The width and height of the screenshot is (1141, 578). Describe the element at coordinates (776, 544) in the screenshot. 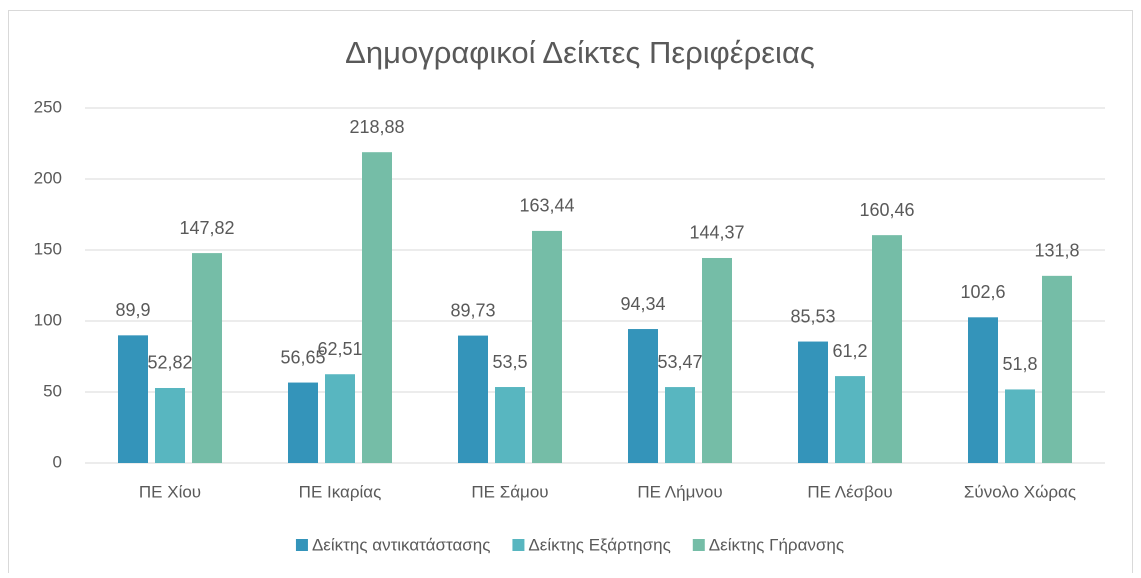

I see `legend-label: Δείκτης Γήρανσης` at that location.